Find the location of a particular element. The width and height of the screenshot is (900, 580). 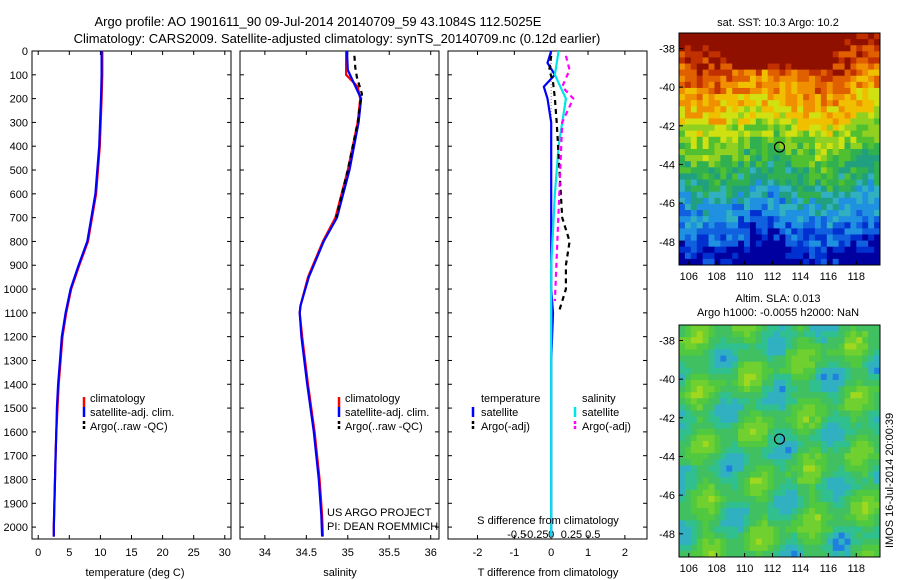

y-tick-label: 800 is located at coordinates (19, 242).